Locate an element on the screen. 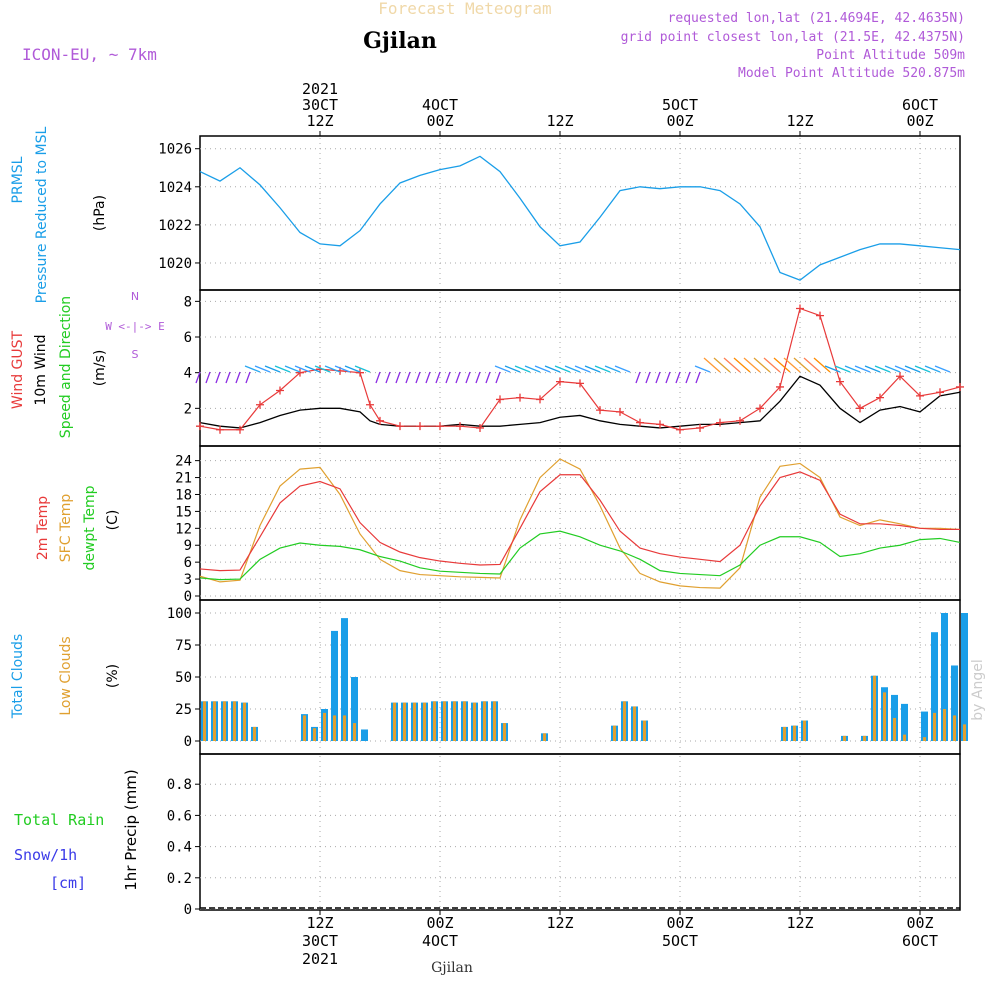  ytick-label-clouds: 100 is located at coordinates (179, 614).